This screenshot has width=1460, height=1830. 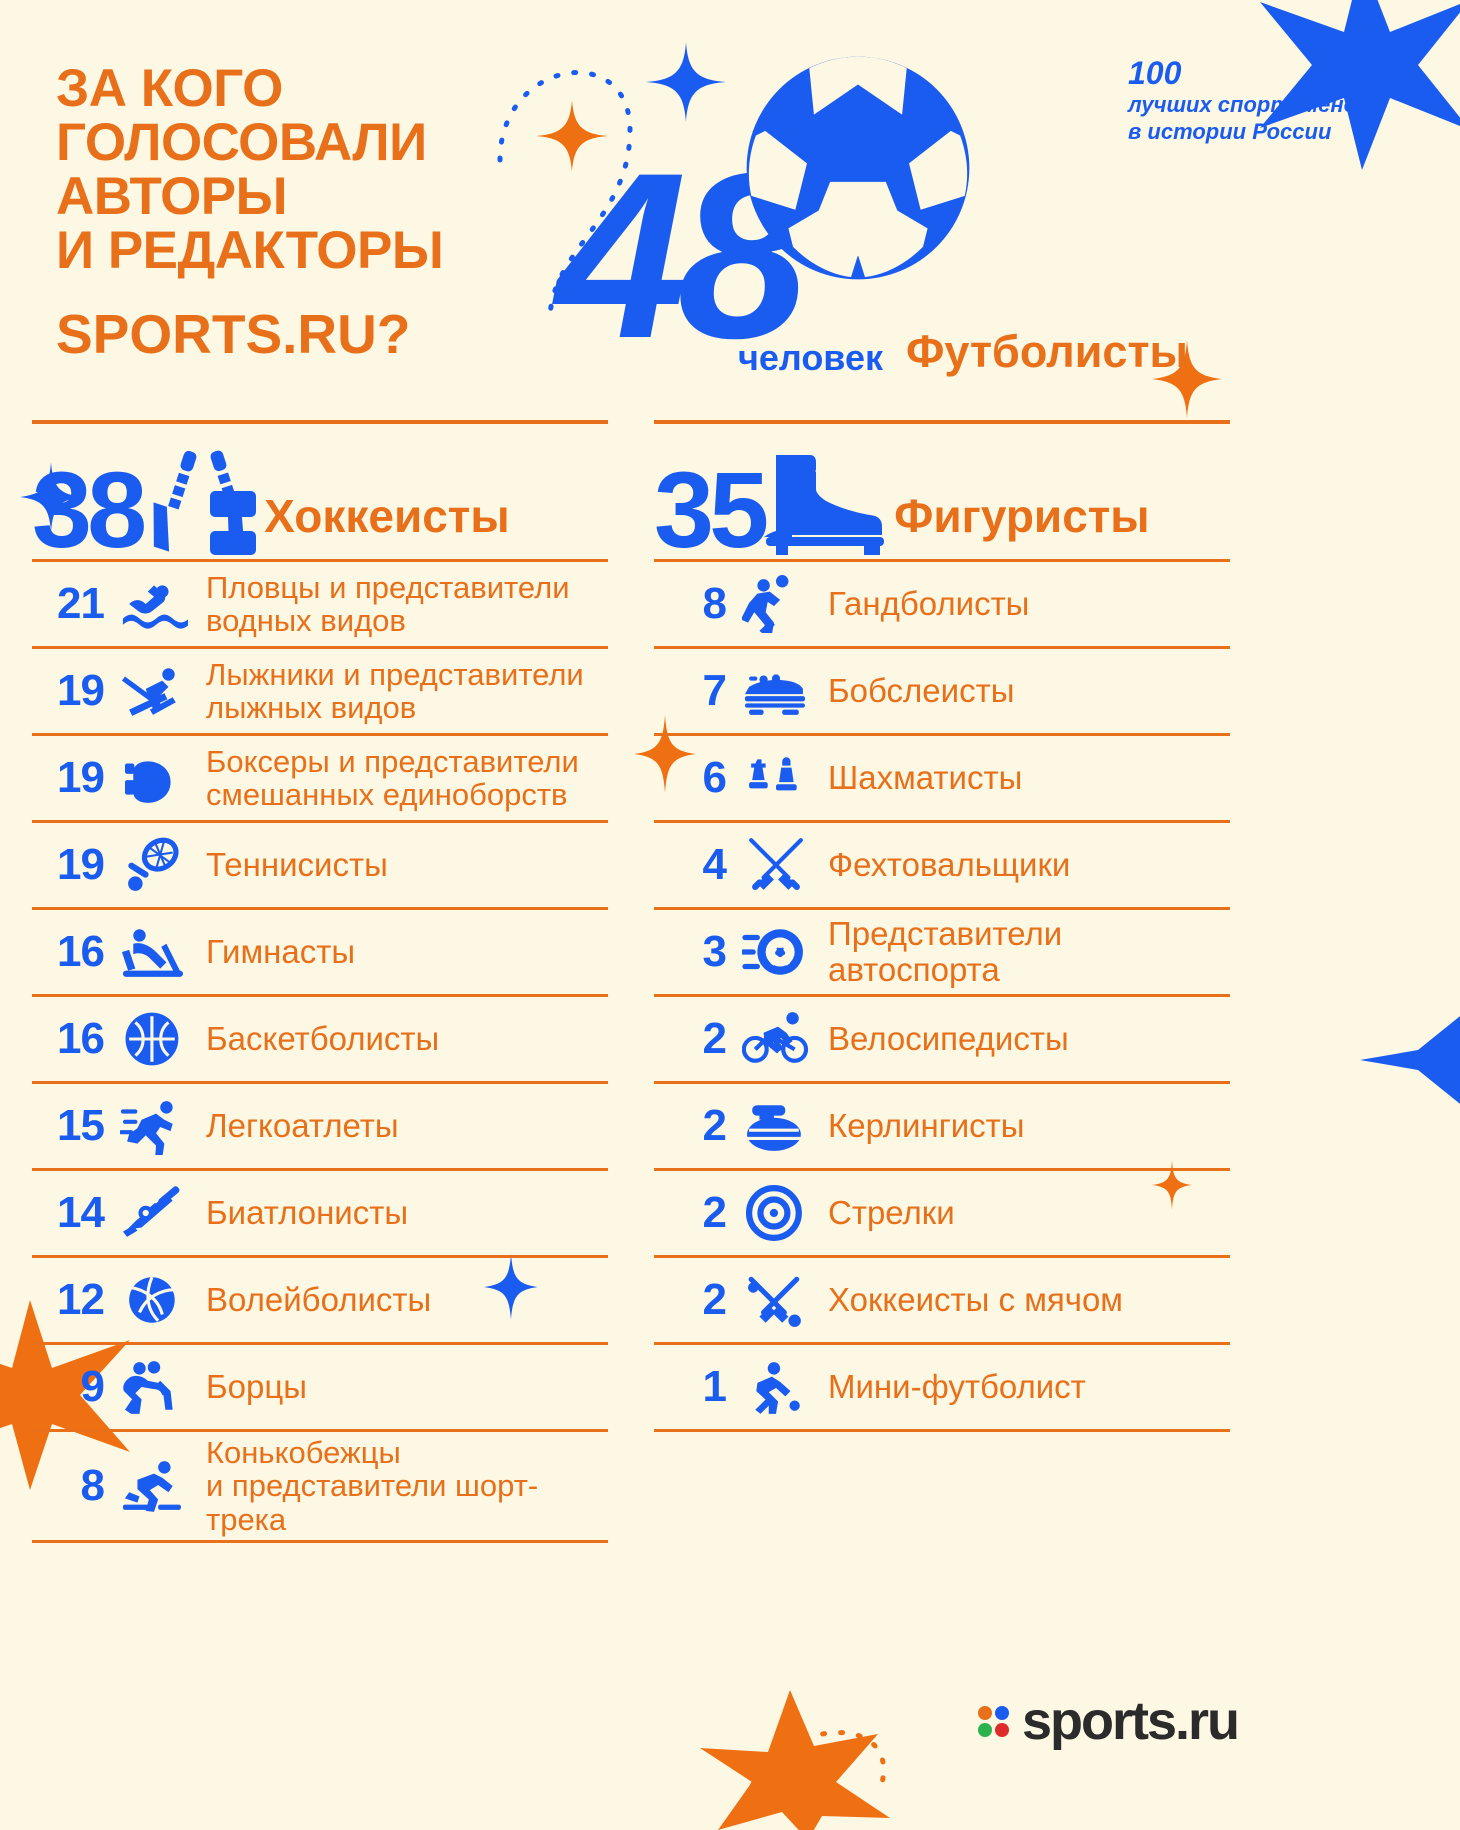 What do you see at coordinates (975, 1300) in the screenshot?
I see `sport-row-label: Хоккеисты с мячом` at bounding box center [975, 1300].